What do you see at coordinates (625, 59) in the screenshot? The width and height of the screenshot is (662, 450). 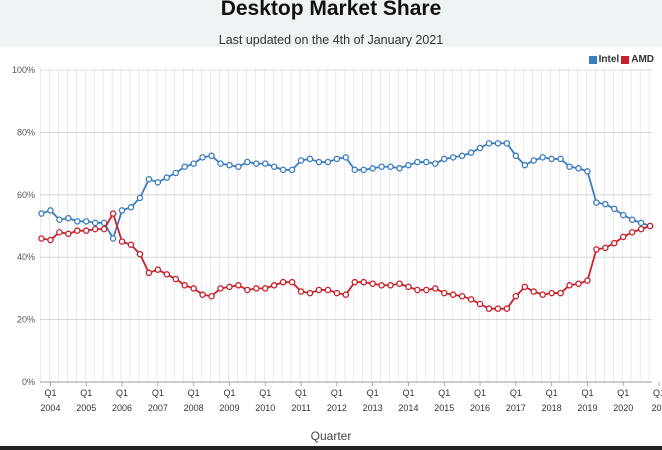 I see `legend-swatch-amd` at bounding box center [625, 59].